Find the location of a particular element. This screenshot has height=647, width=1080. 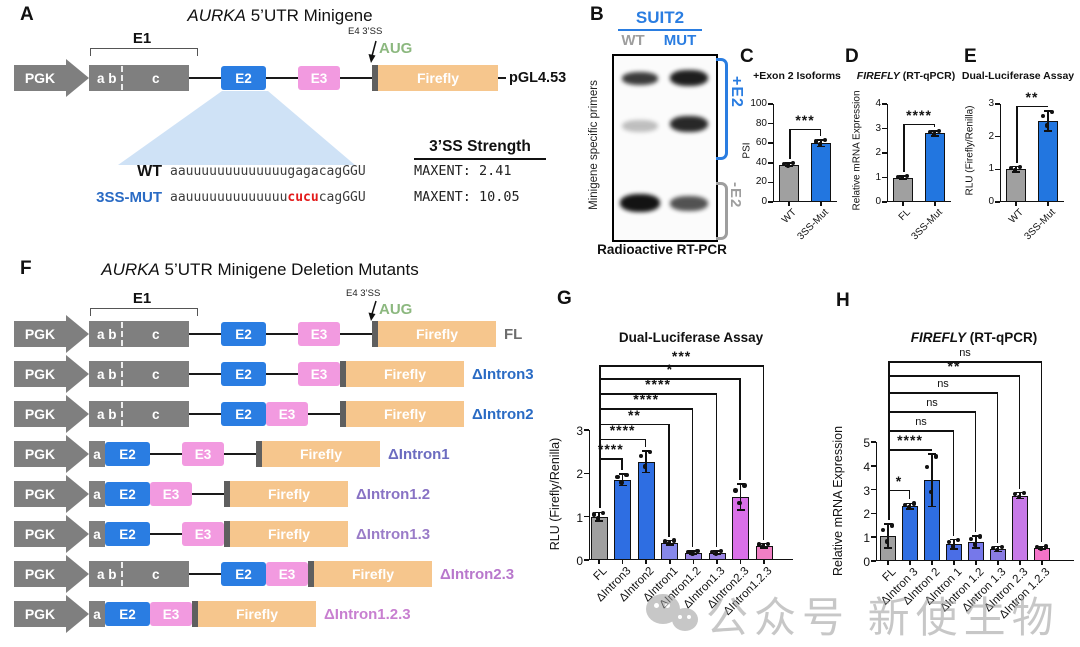

watermark-text: 公众号 新使生物 is located at coordinates (883, 617).